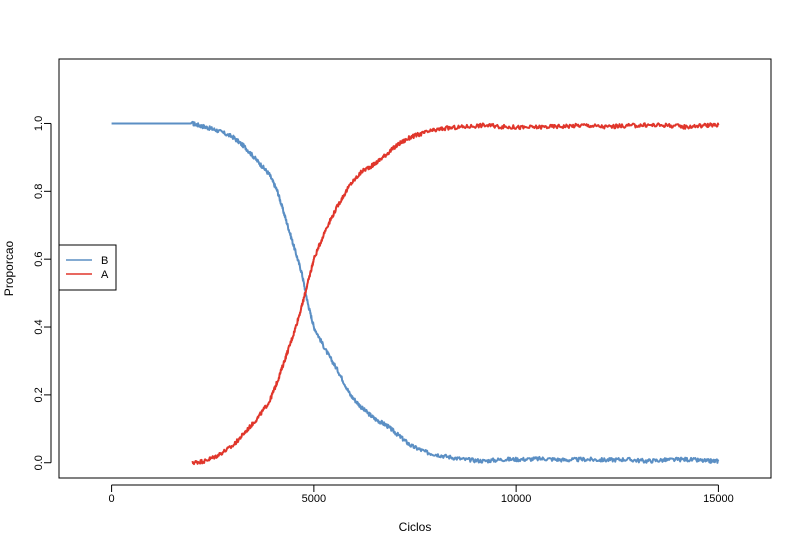 The image size is (800, 550). What do you see at coordinates (39, 123) in the screenshot?
I see `y-tick-label: 1.0` at bounding box center [39, 123].